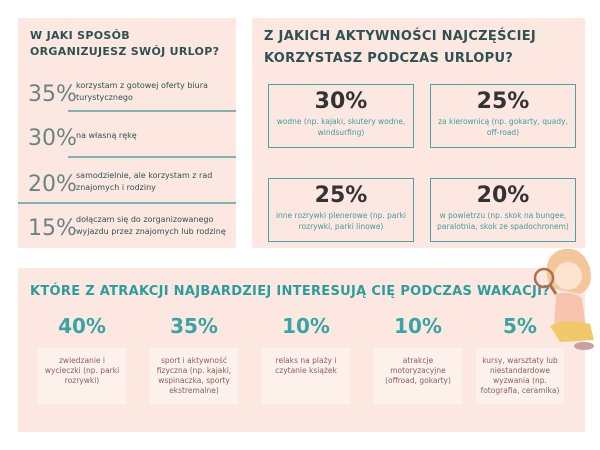  What do you see at coordinates (563, 299) in the screenshot?
I see `girl-illustration` at bounding box center [563, 299].